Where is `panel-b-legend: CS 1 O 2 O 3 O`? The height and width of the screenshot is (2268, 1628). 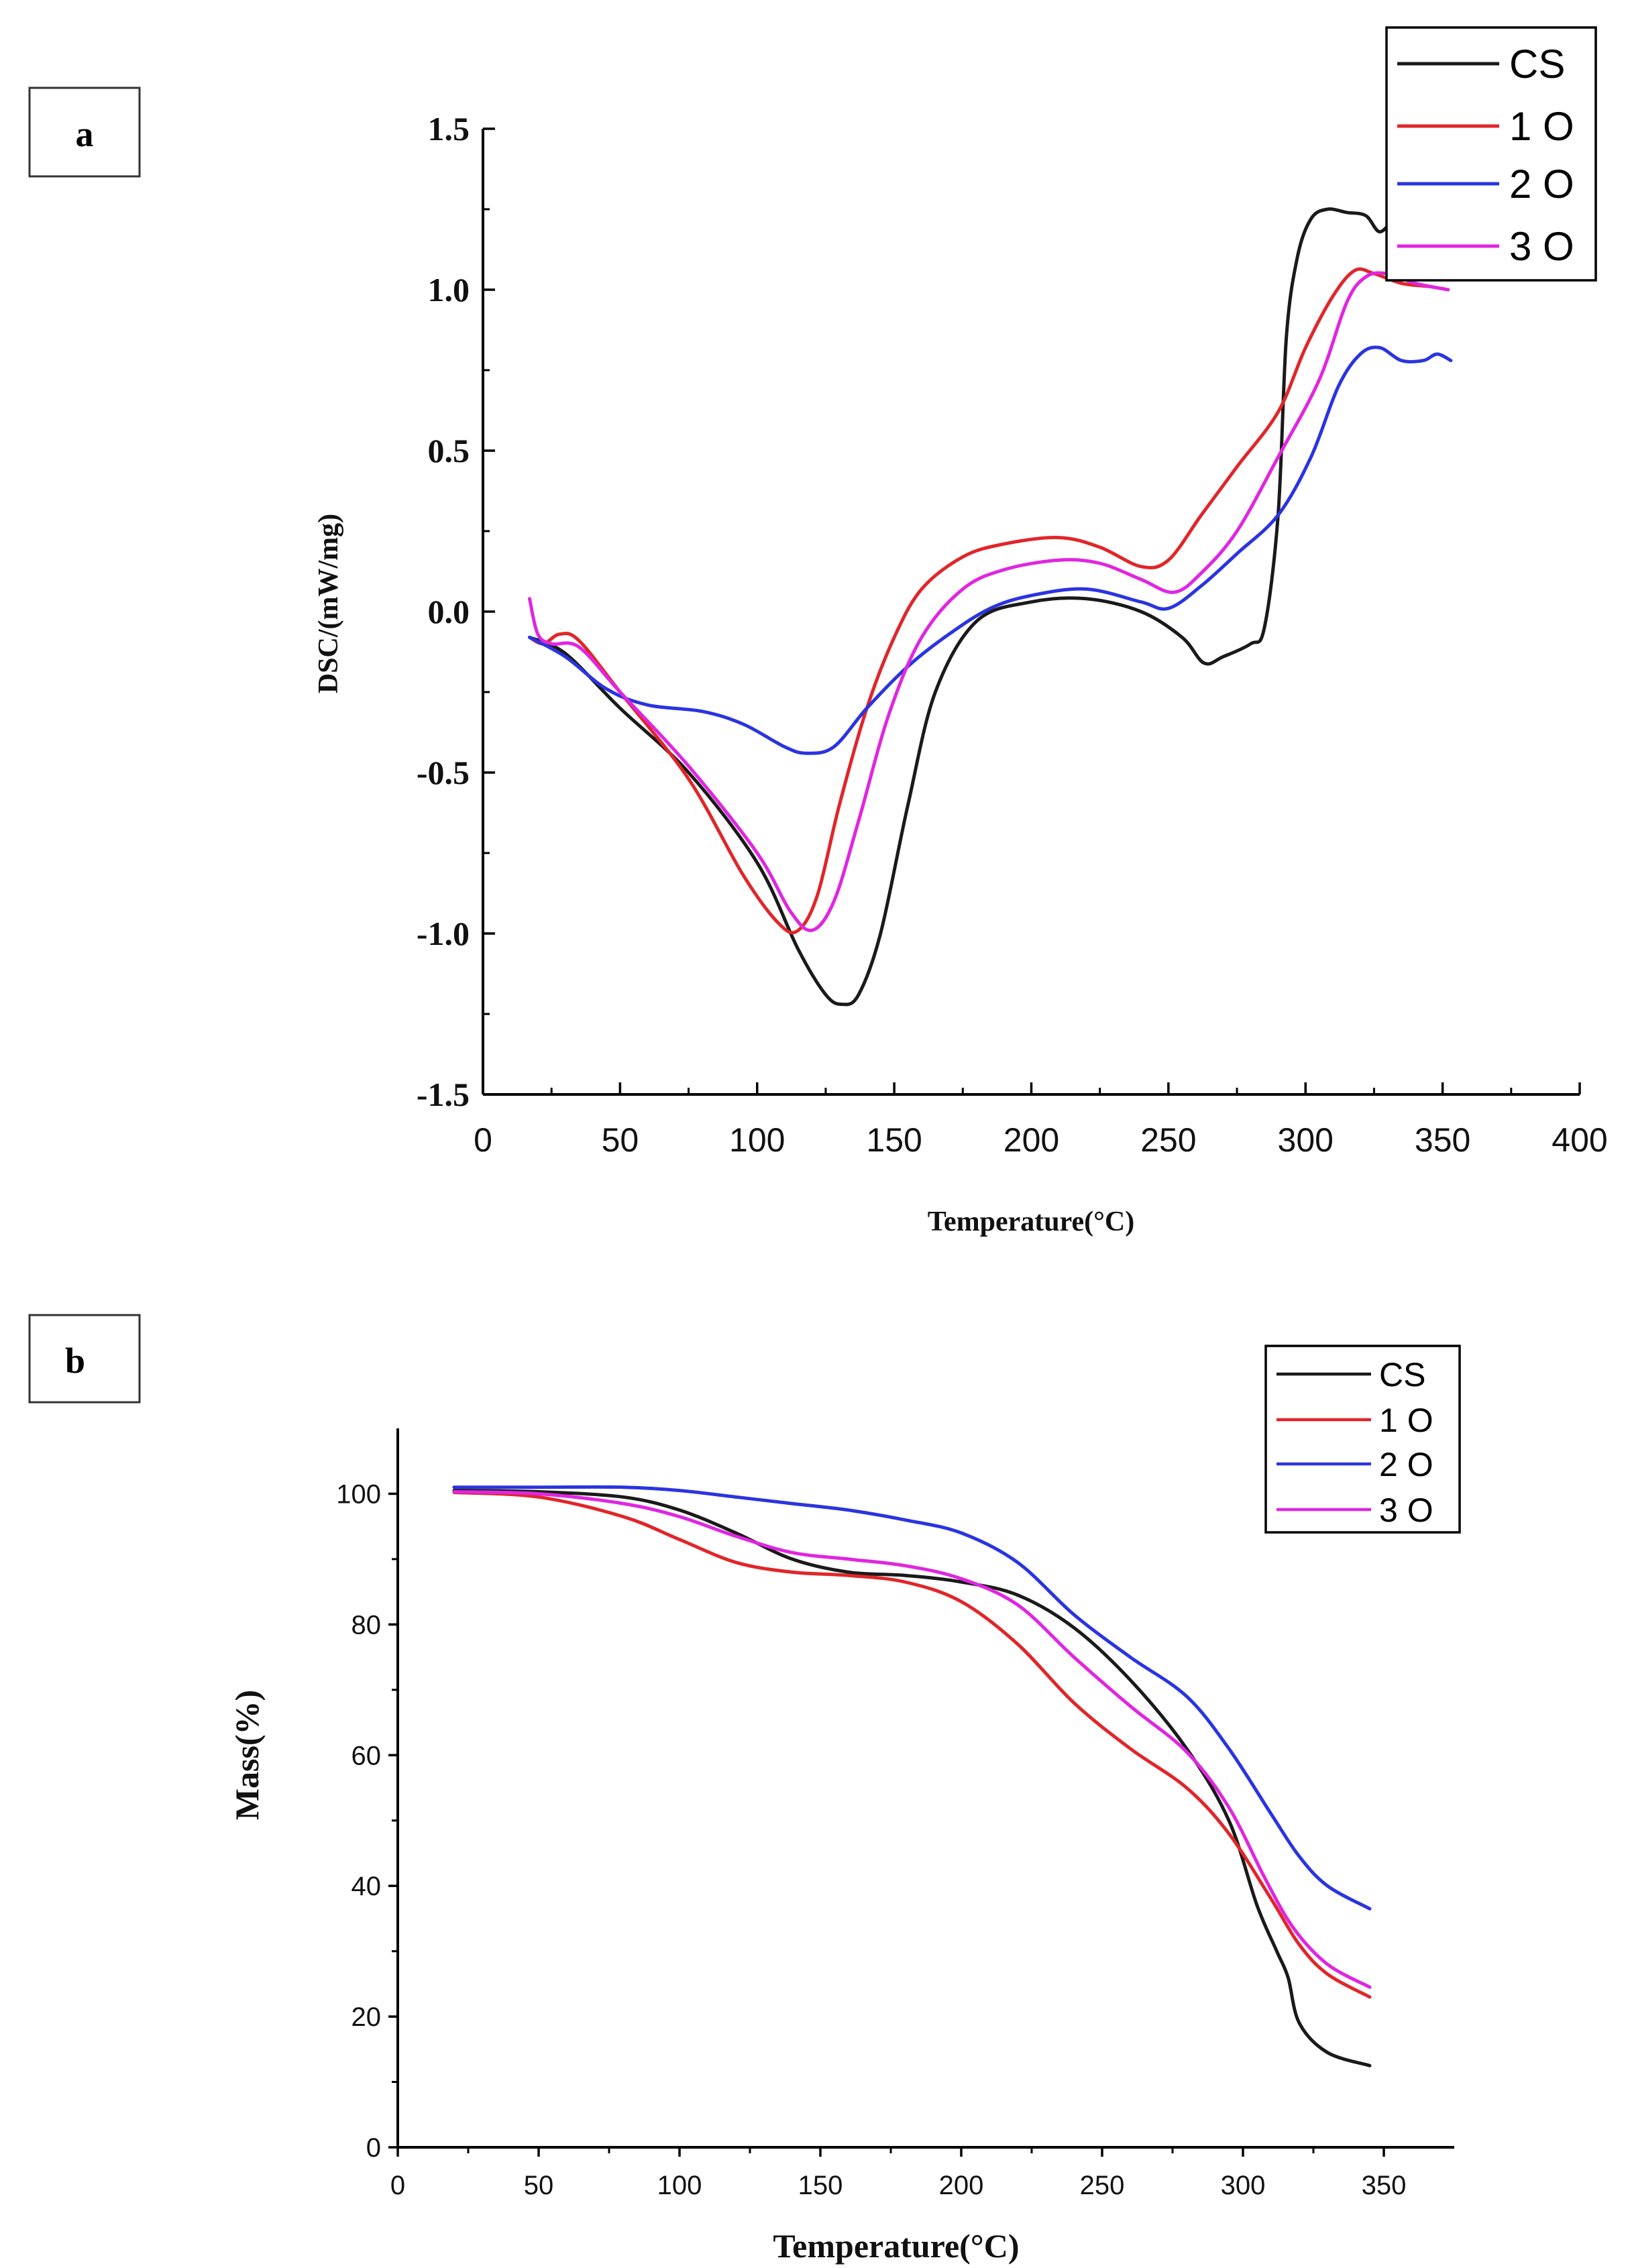
panel-b-legend: CS 1 O 2 O 3 O is located at coordinates (1363, 1439).